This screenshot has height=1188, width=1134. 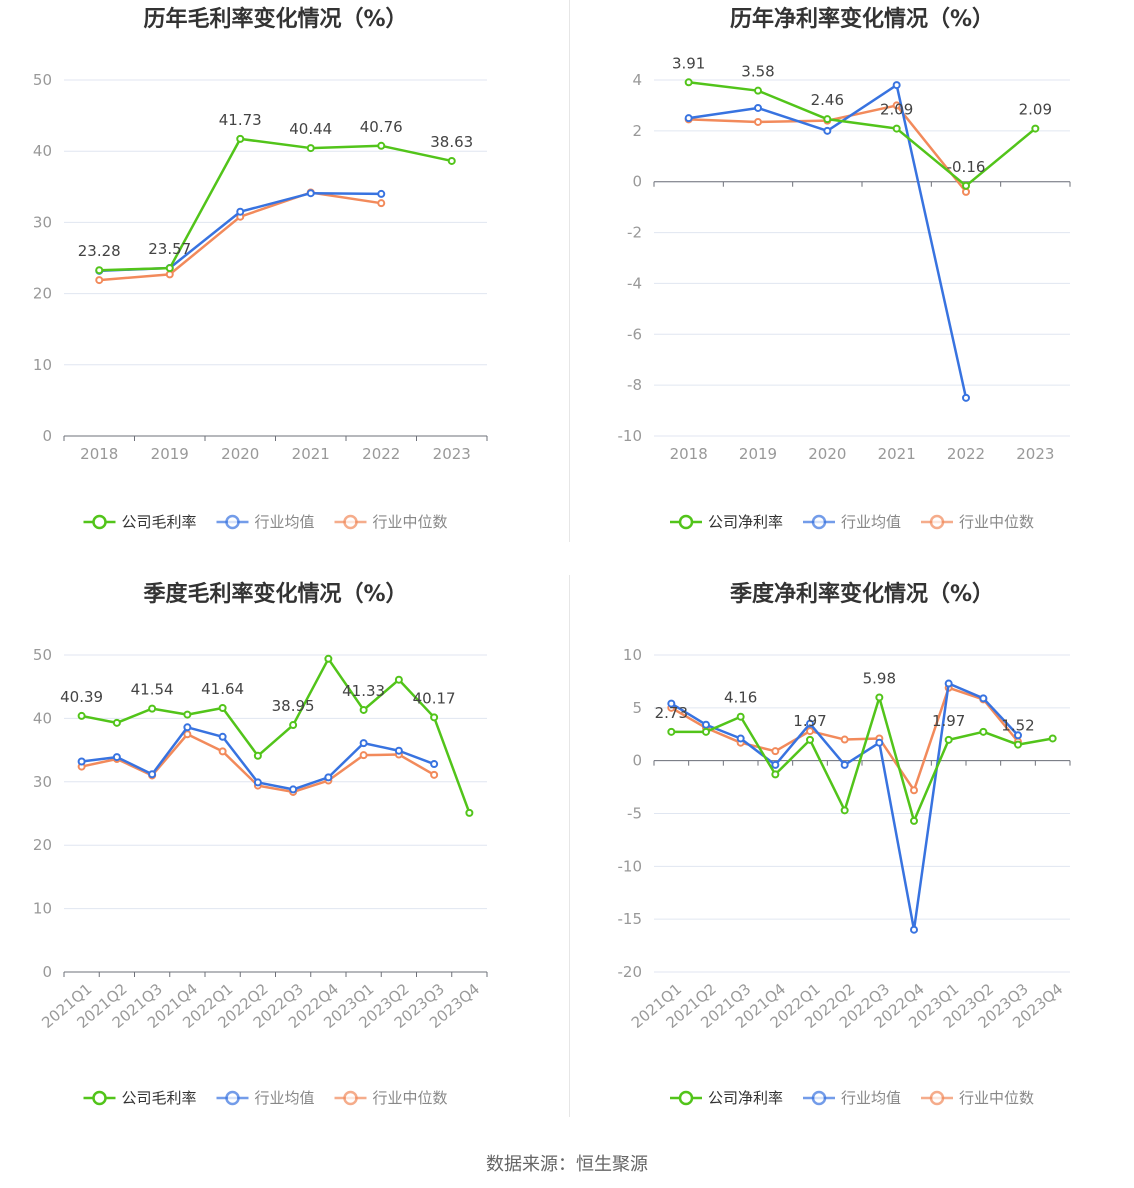 I want to click on data-label: 41.64, so click(x=222, y=689).